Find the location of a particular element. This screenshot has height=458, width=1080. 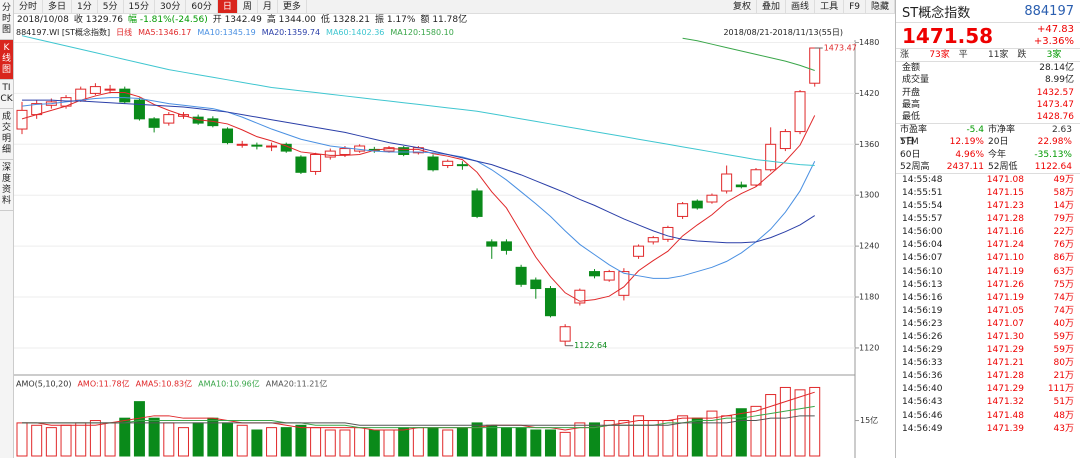

period-button: 分时 is located at coordinates (29, 6).